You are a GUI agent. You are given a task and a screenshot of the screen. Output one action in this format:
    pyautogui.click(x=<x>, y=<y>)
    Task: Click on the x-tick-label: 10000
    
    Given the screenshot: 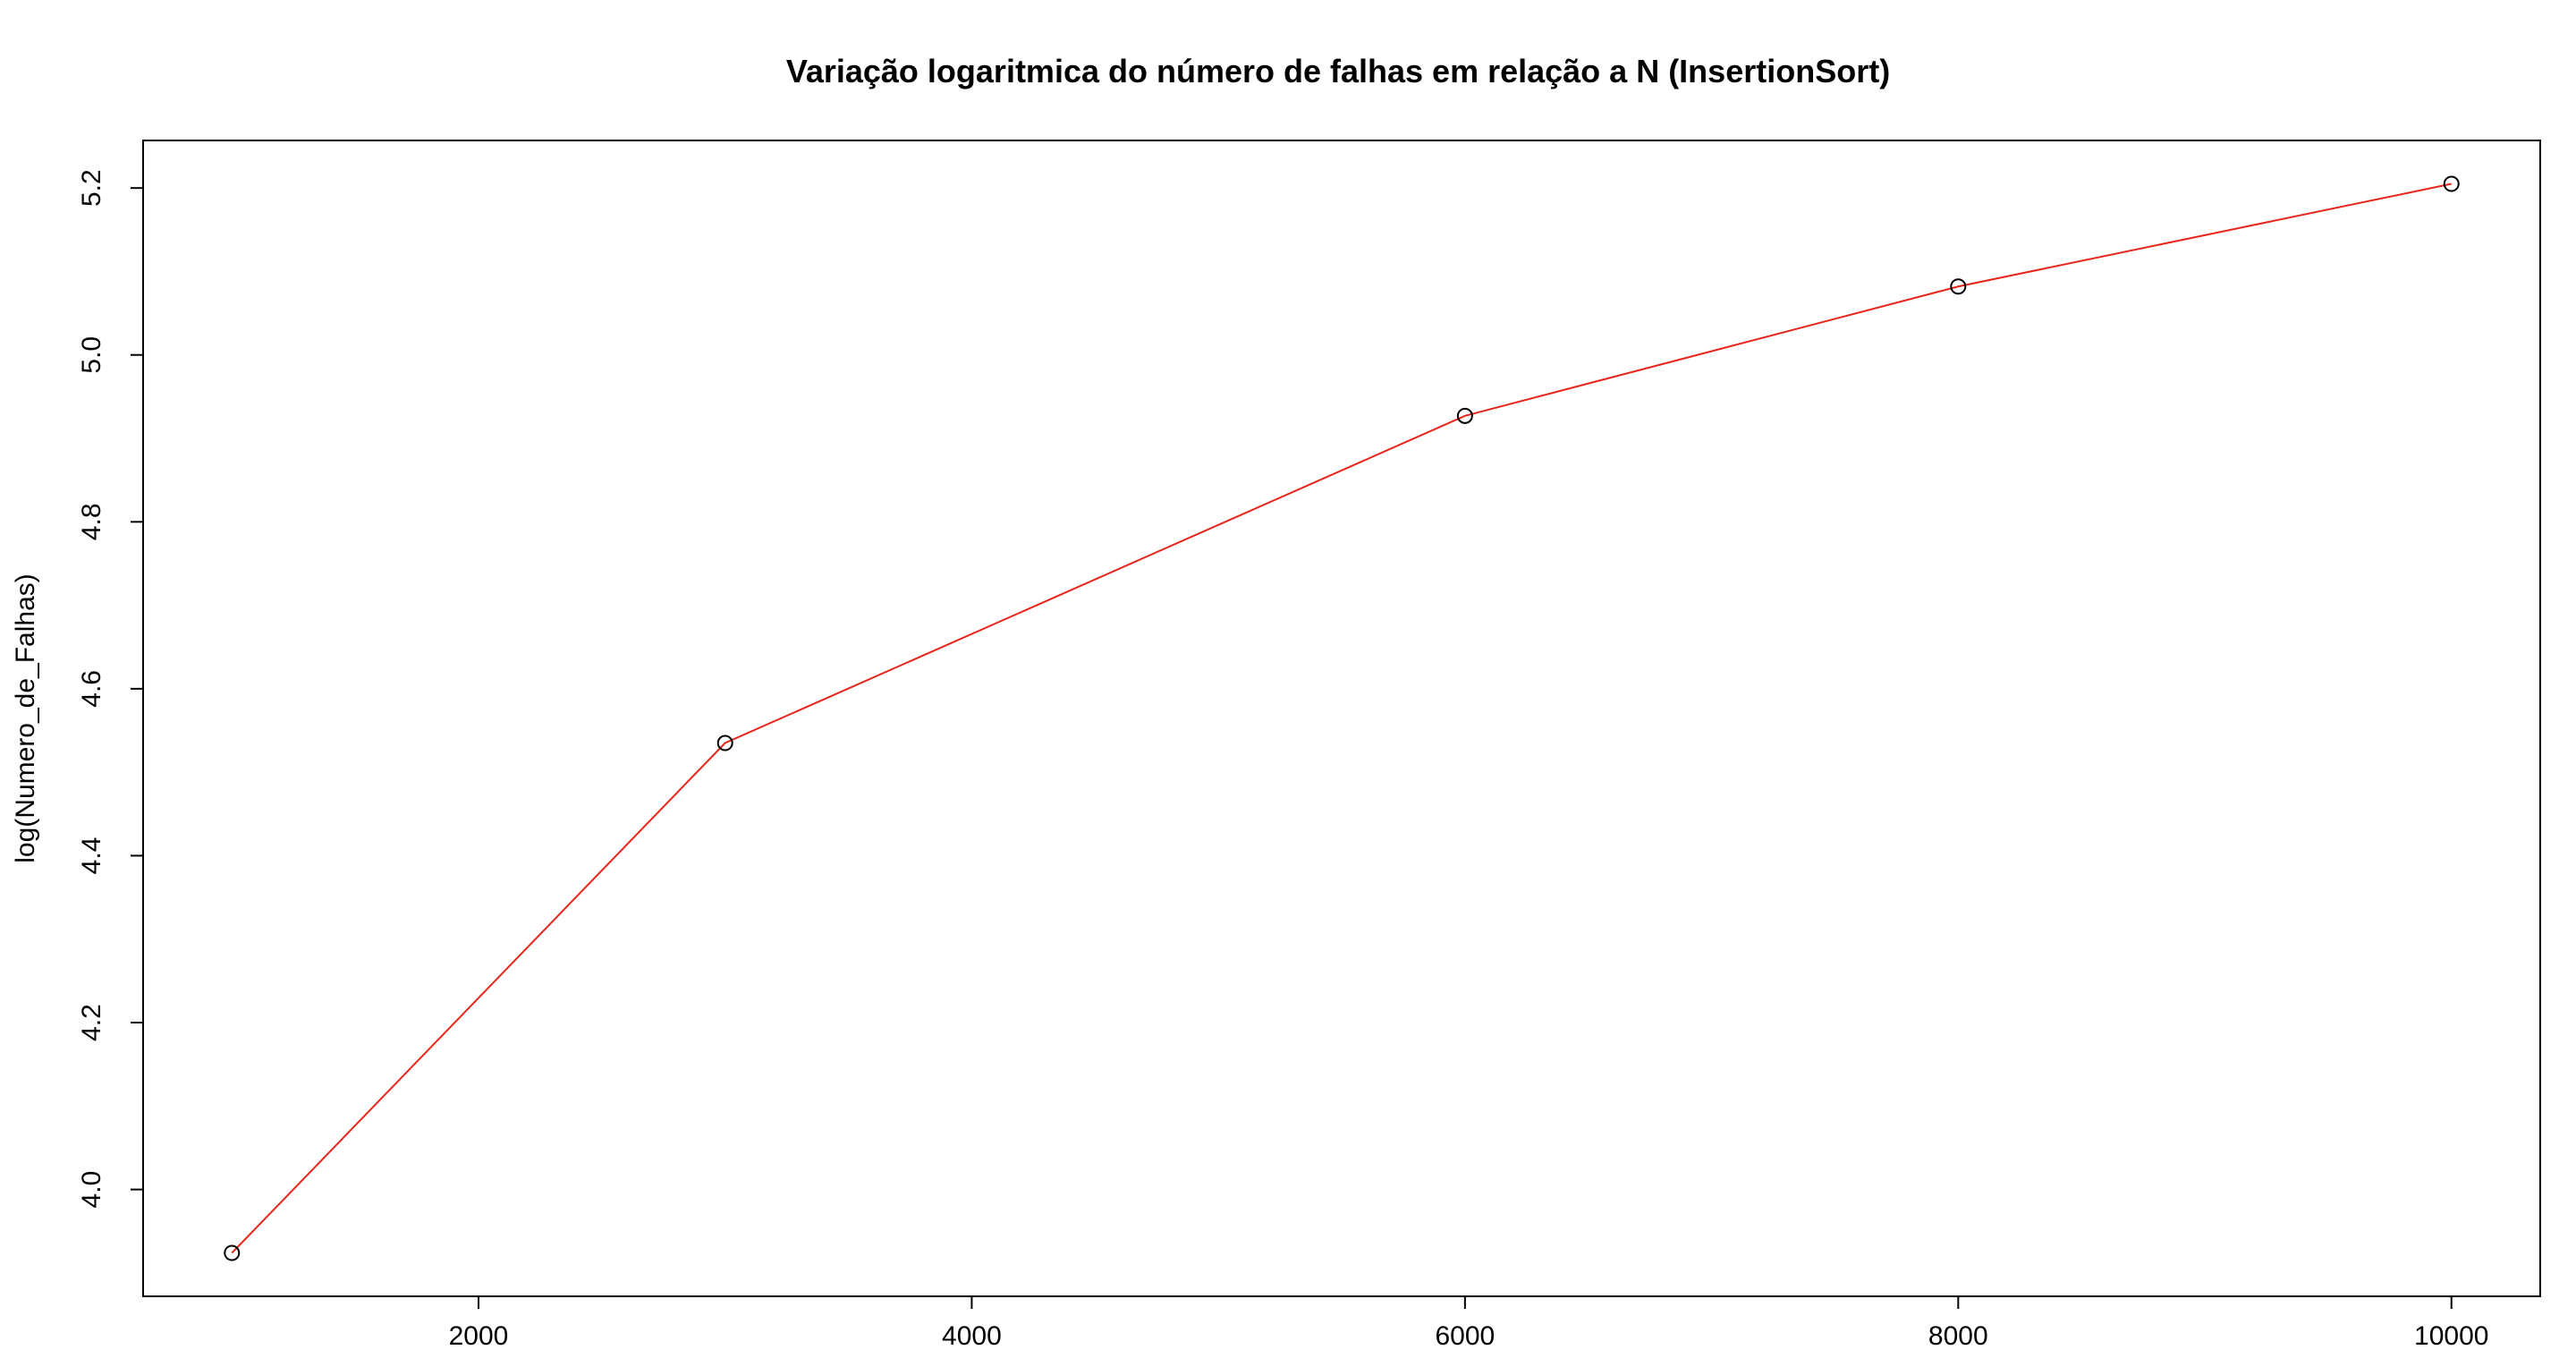 What is the action you would take?
    pyautogui.click(x=2451, y=1336)
    